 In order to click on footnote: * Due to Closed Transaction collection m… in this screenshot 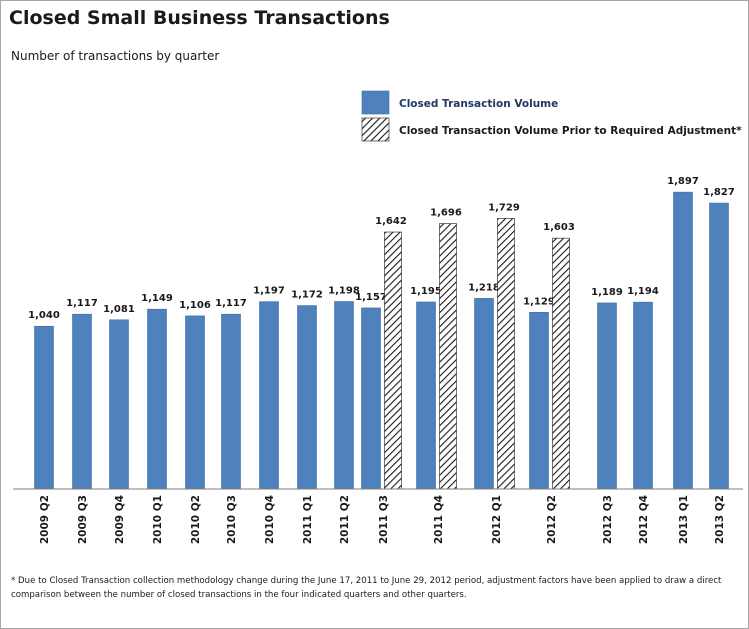, I will do `click(366, 588)`.